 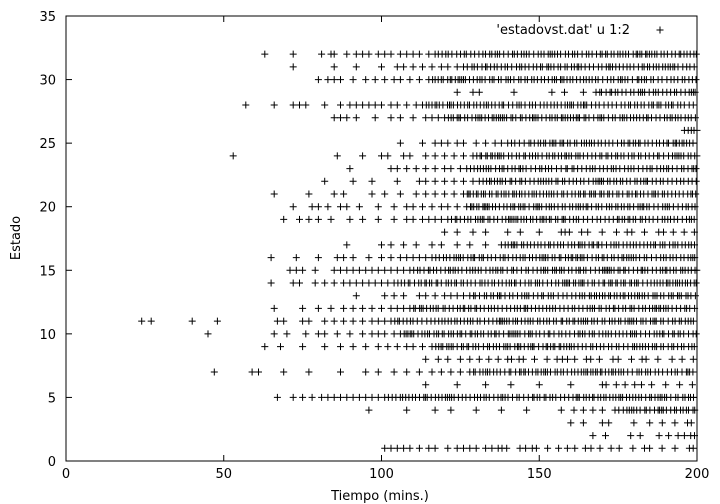 I want to click on x-tick-label: 0, so click(x=66, y=474).